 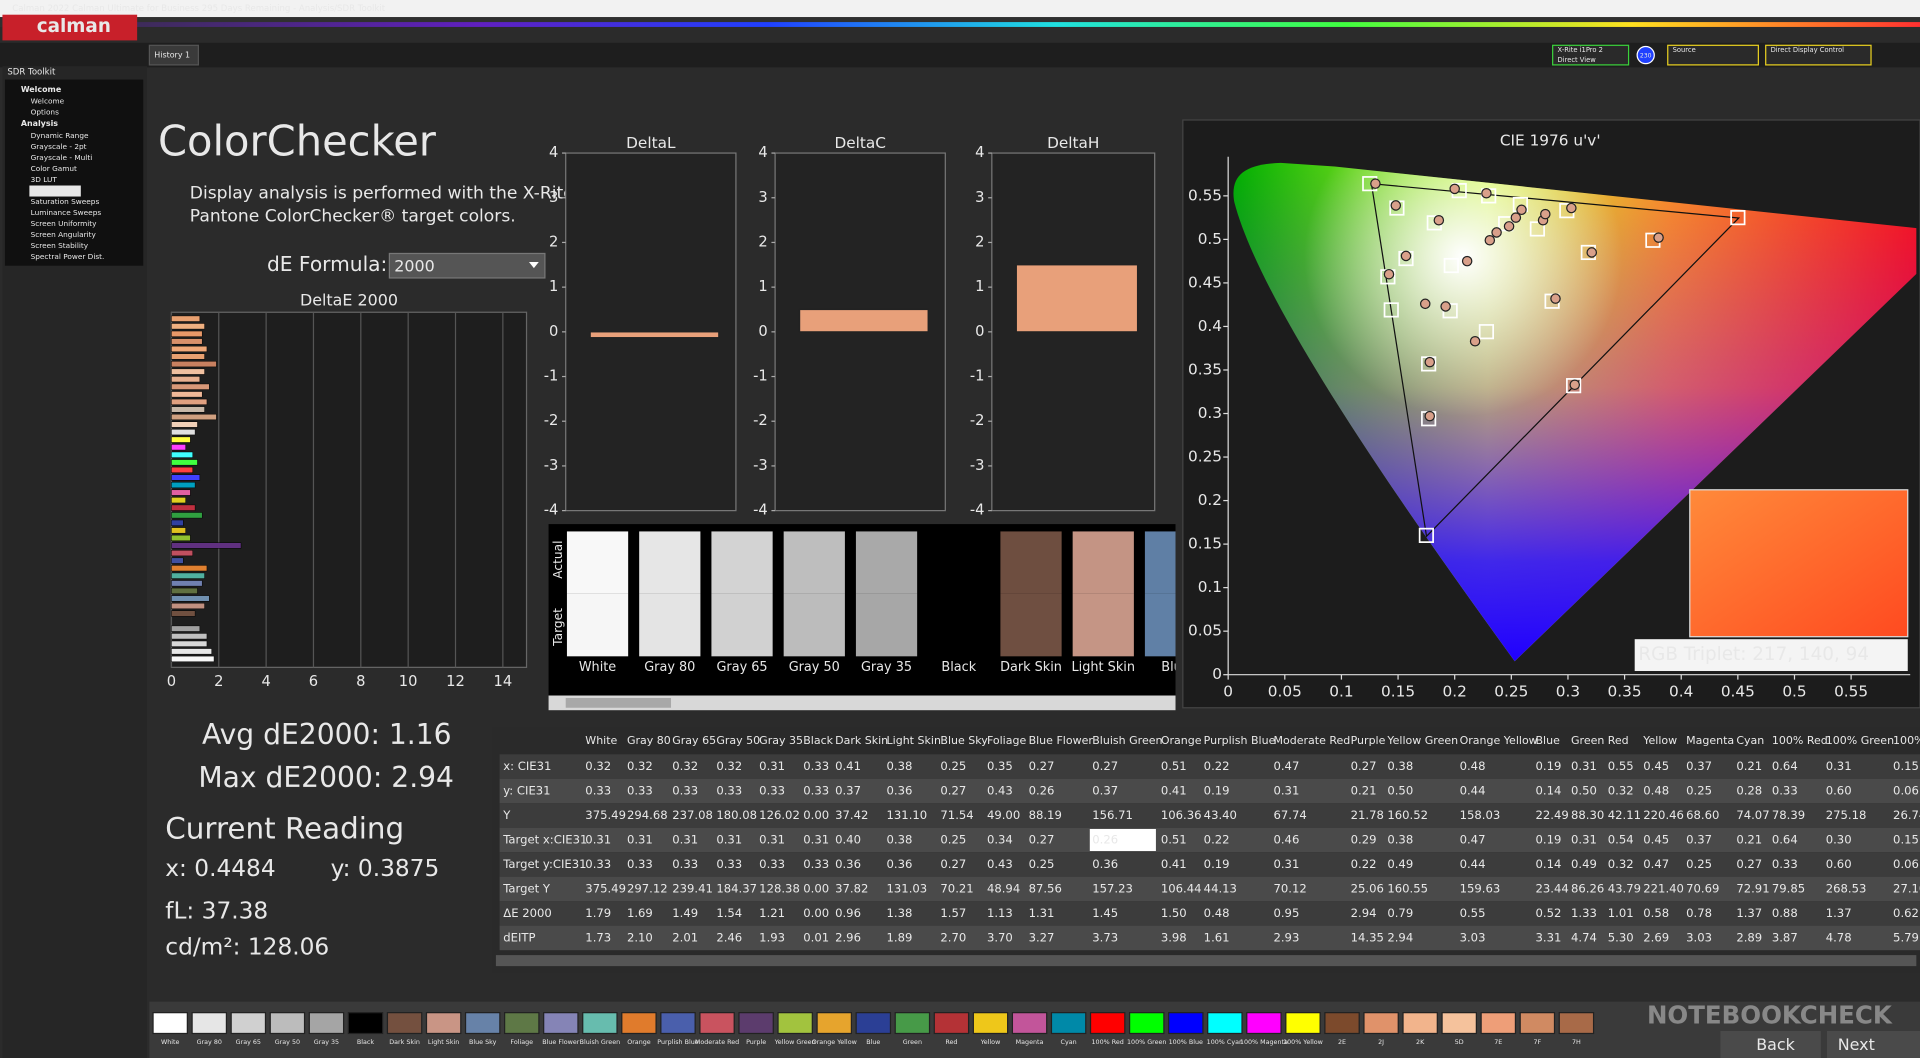 What do you see at coordinates (669, 667) in the screenshot?
I see `swatch-name: Gray 80` at bounding box center [669, 667].